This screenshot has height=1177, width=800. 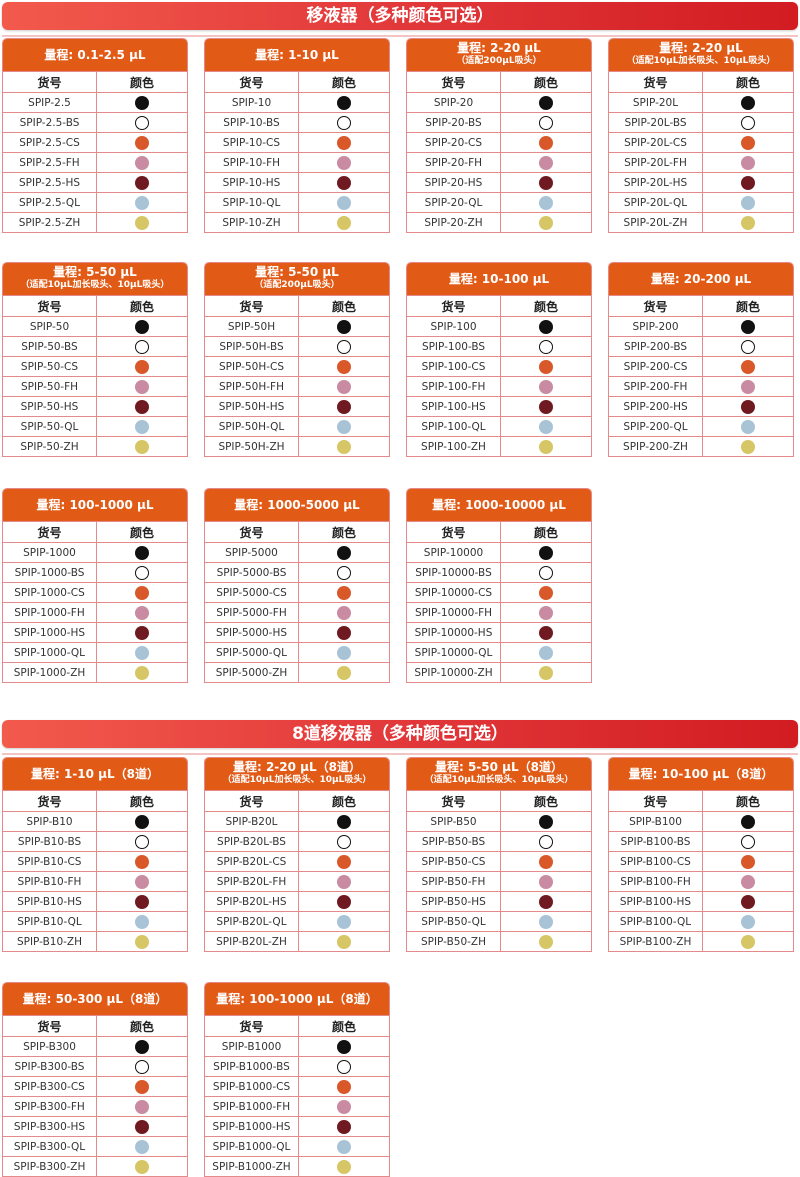 What do you see at coordinates (297, 1126) in the screenshot?
I see `table-row: SPIP-B1000-HS` at bounding box center [297, 1126].